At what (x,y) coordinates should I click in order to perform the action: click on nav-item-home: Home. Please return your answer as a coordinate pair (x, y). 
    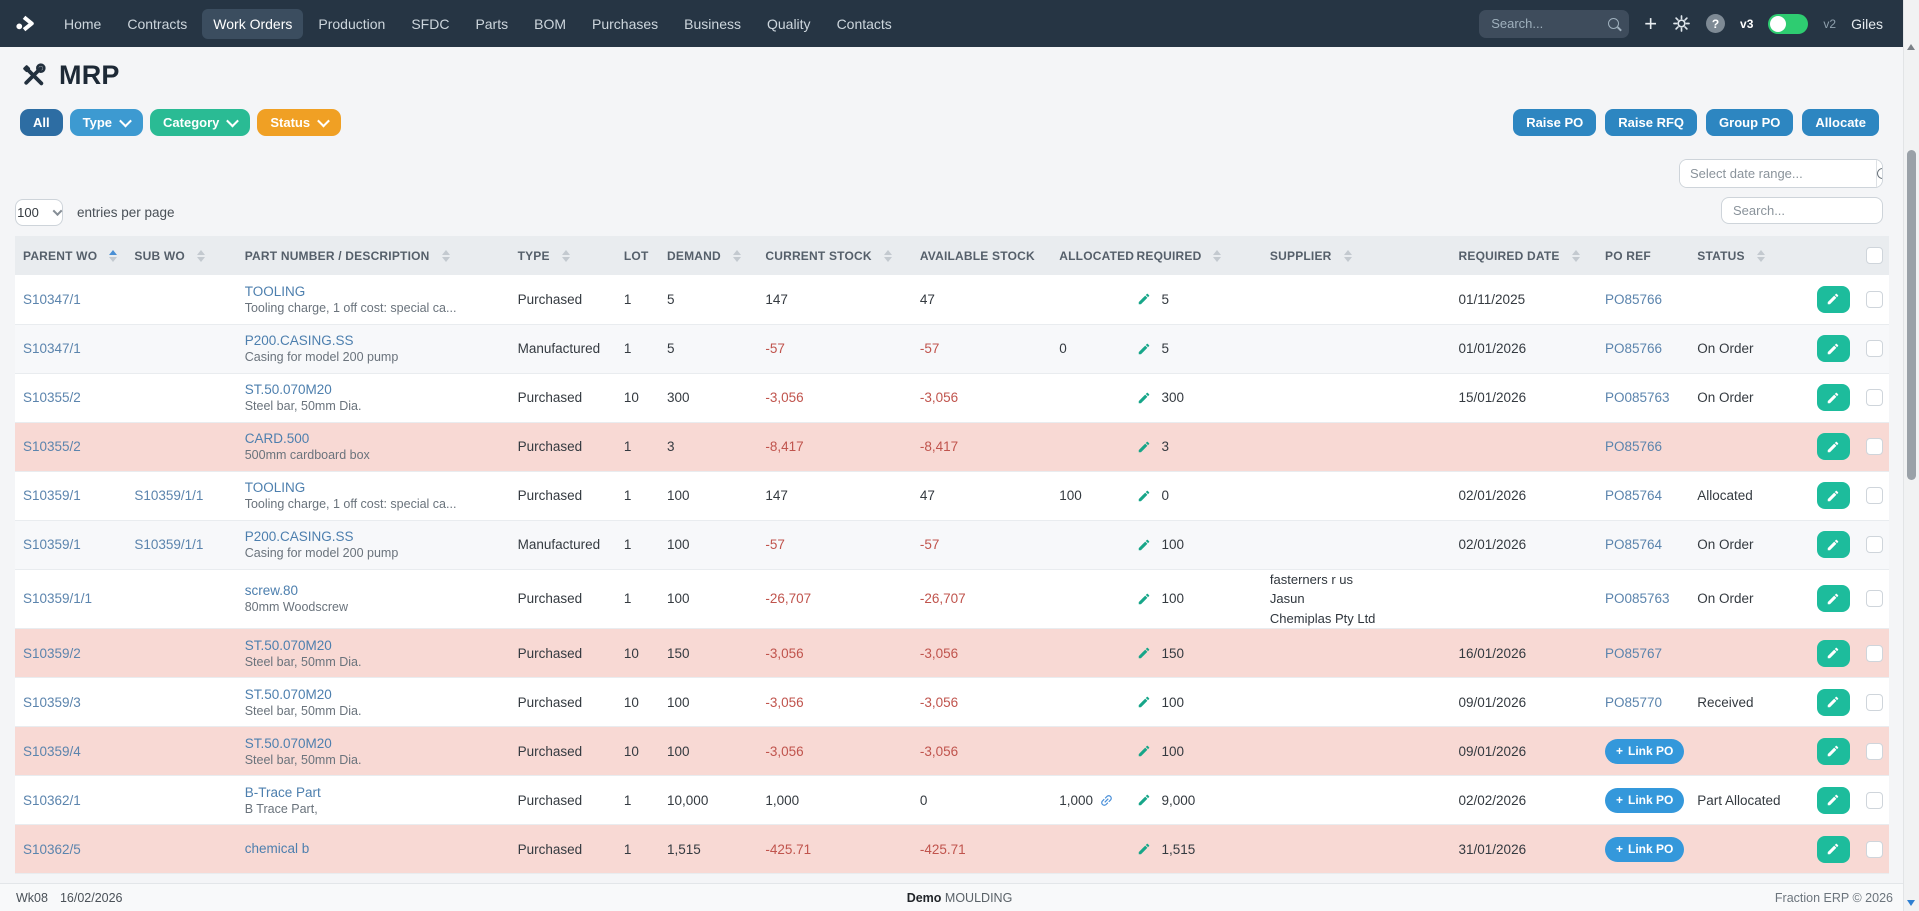
    Looking at the image, I should click on (83, 23).